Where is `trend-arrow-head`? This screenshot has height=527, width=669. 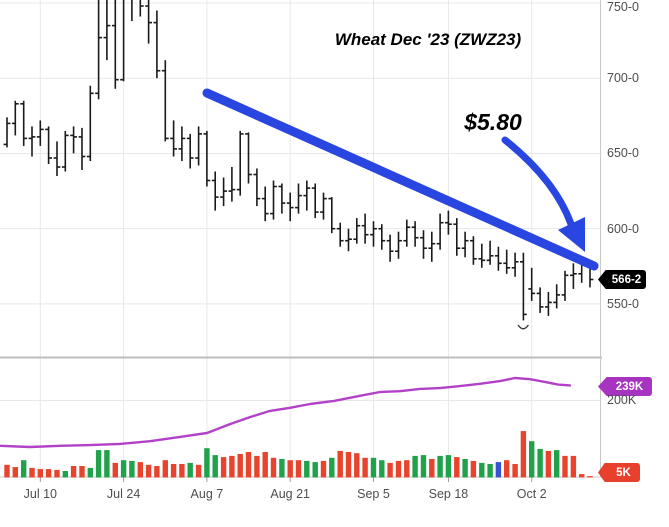 trend-arrow-head is located at coordinates (571, 234).